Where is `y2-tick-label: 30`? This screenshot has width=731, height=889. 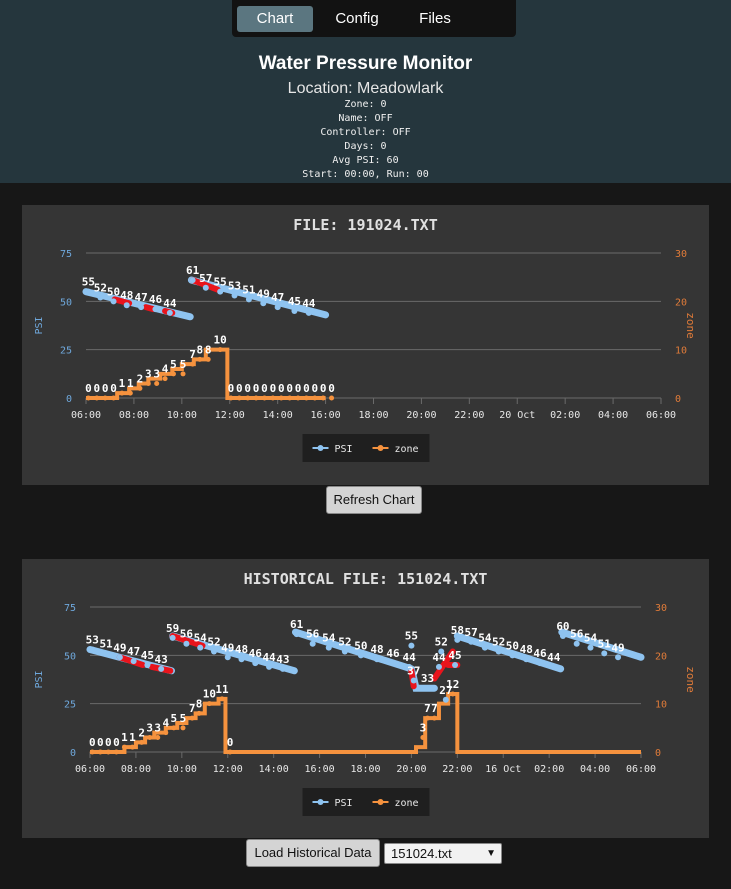 y2-tick-label: 30 is located at coordinates (661, 608).